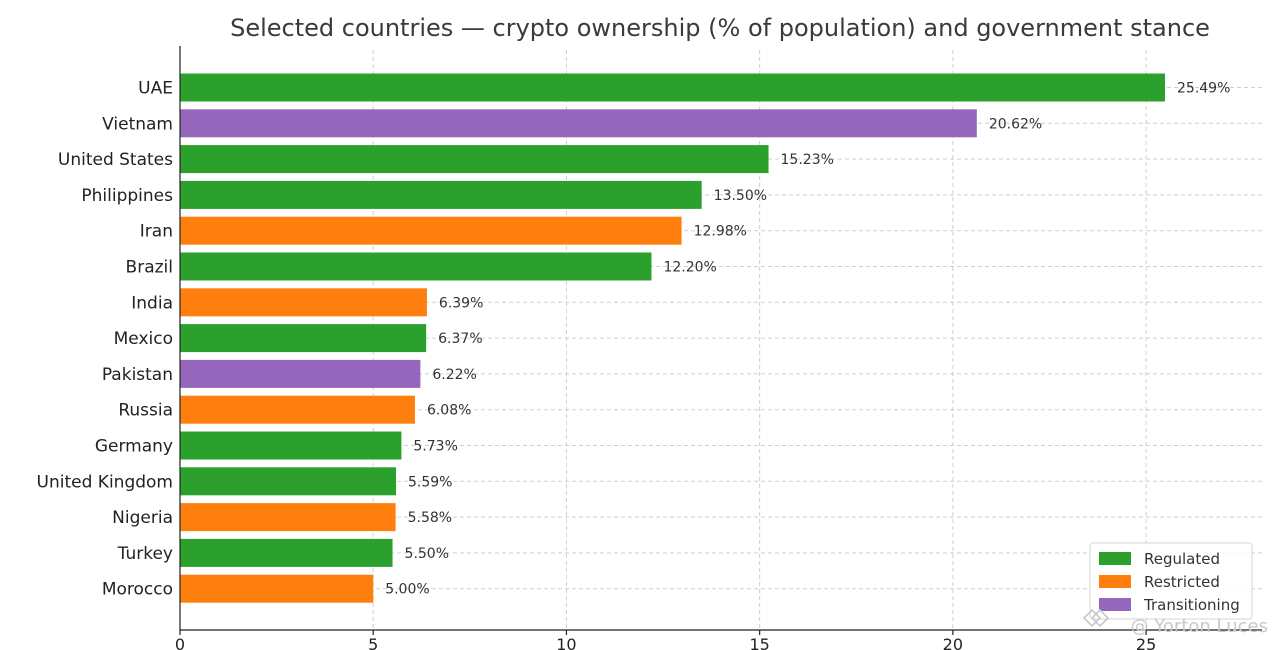 The image size is (1280, 650). I want to click on legend-swatch-transitioning, so click(1115, 604).